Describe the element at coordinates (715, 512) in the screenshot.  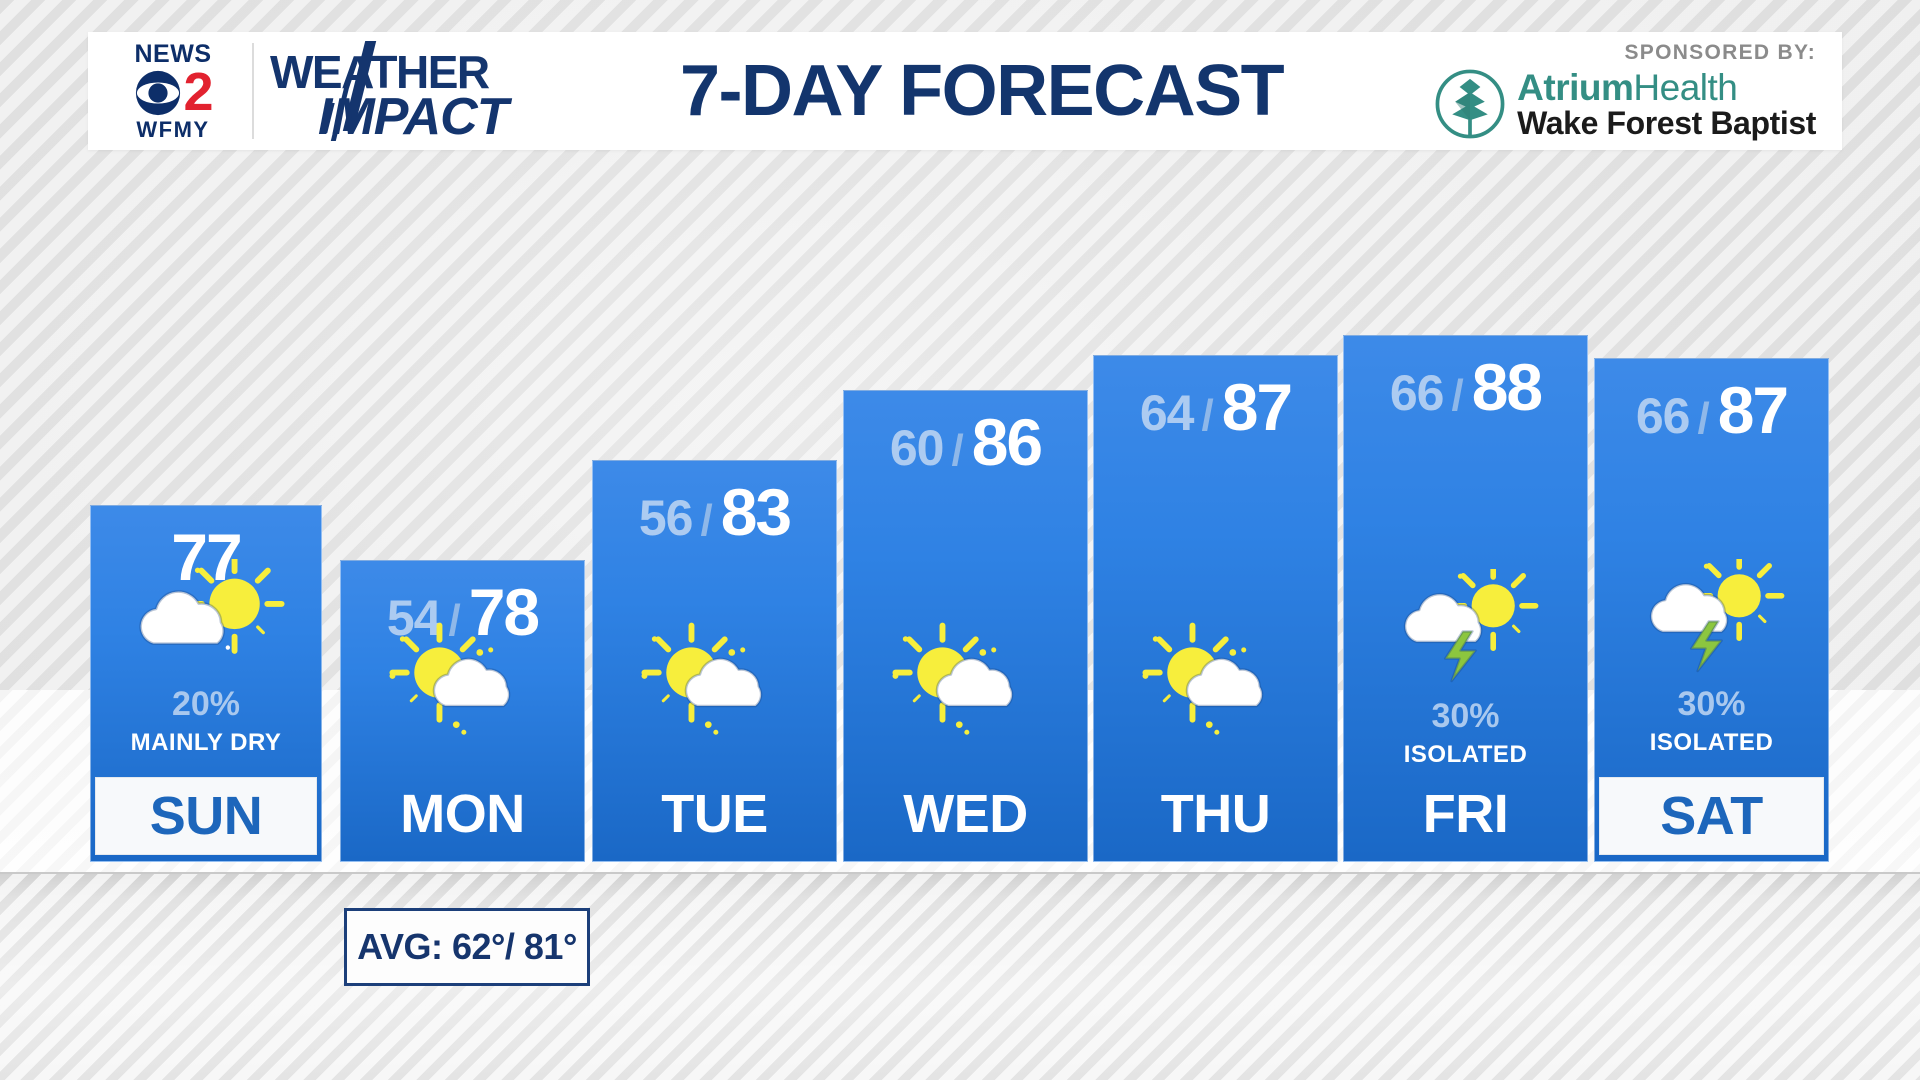
I see `temperature-row: 56/83` at that location.